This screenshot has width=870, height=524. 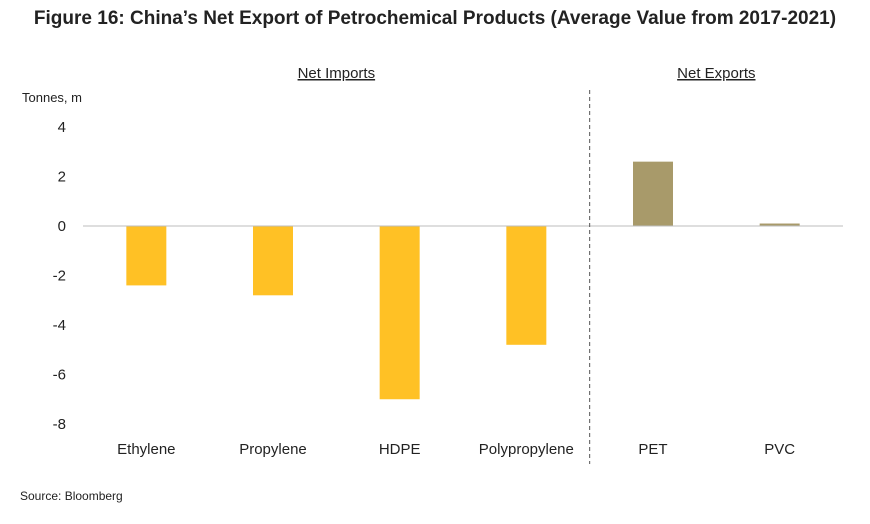 What do you see at coordinates (526, 449) in the screenshot?
I see `x-tick-label: Polypropylene` at bounding box center [526, 449].